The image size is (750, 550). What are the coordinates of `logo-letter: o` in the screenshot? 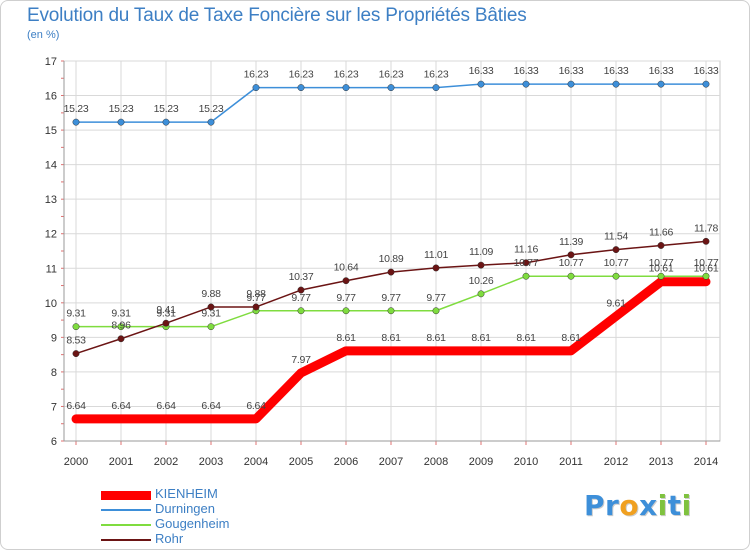 It's located at (629, 505).